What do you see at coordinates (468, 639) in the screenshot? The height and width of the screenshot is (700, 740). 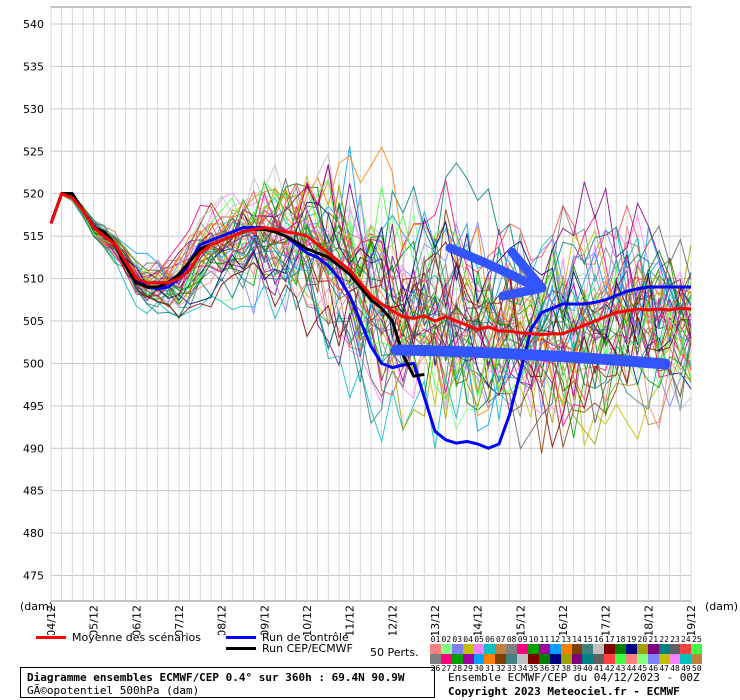 I see `member-number: 04` at bounding box center [468, 639].